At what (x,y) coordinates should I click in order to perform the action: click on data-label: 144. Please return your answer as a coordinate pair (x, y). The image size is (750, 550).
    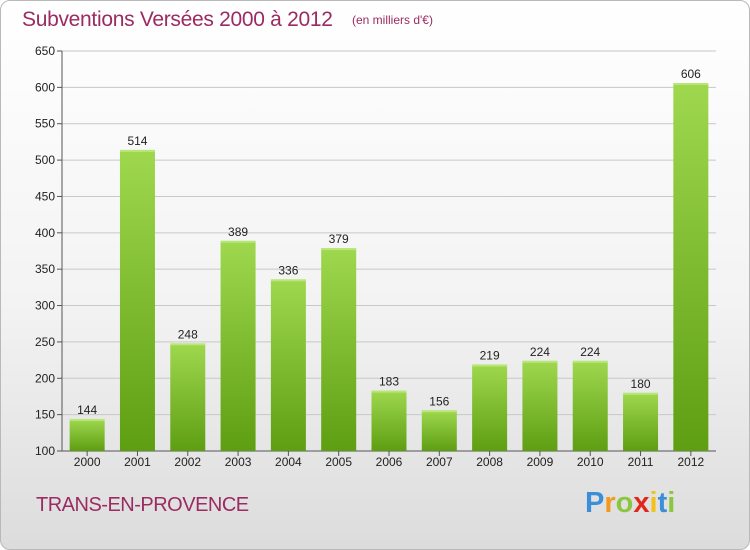
    Looking at the image, I should click on (87, 410).